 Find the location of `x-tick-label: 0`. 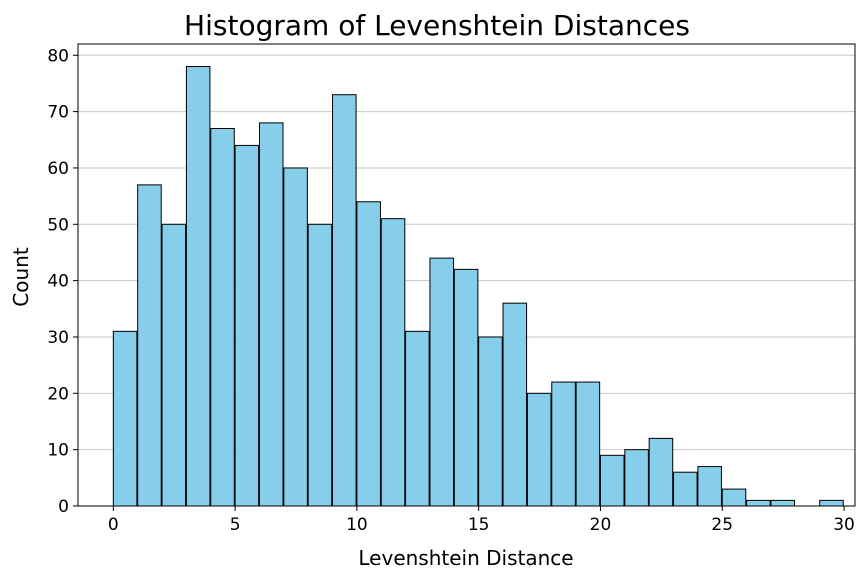

x-tick-label: 0 is located at coordinates (113, 525).